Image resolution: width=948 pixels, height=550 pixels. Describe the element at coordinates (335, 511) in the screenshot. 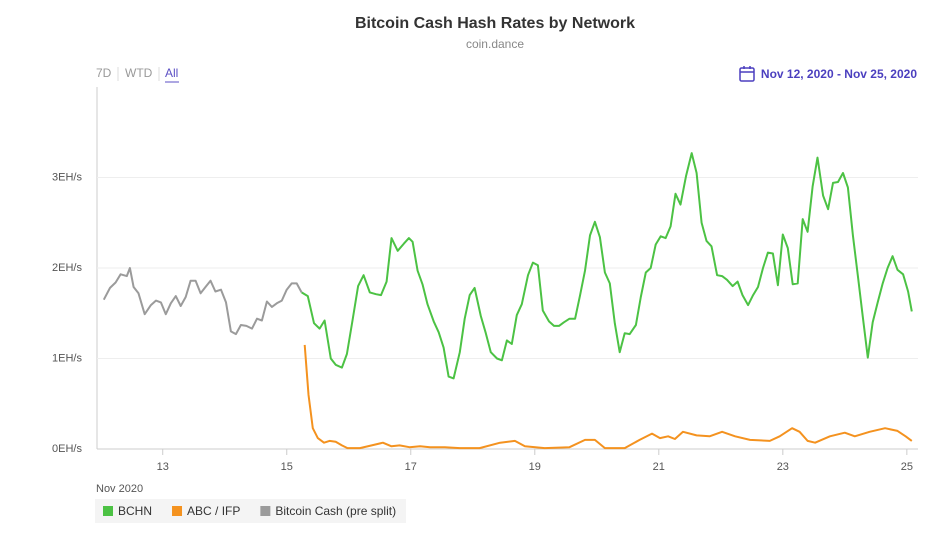

I see `legend-label: Bitcoin Cash (pre split)` at that location.